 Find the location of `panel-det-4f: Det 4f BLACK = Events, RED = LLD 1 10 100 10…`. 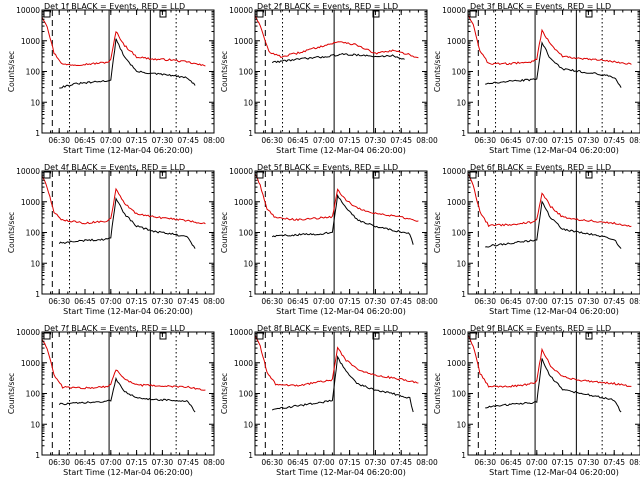

panel-det-4f: Det 4f BLACK = Events, RED = LLD 1 10 100 10… is located at coordinates (116, 239).